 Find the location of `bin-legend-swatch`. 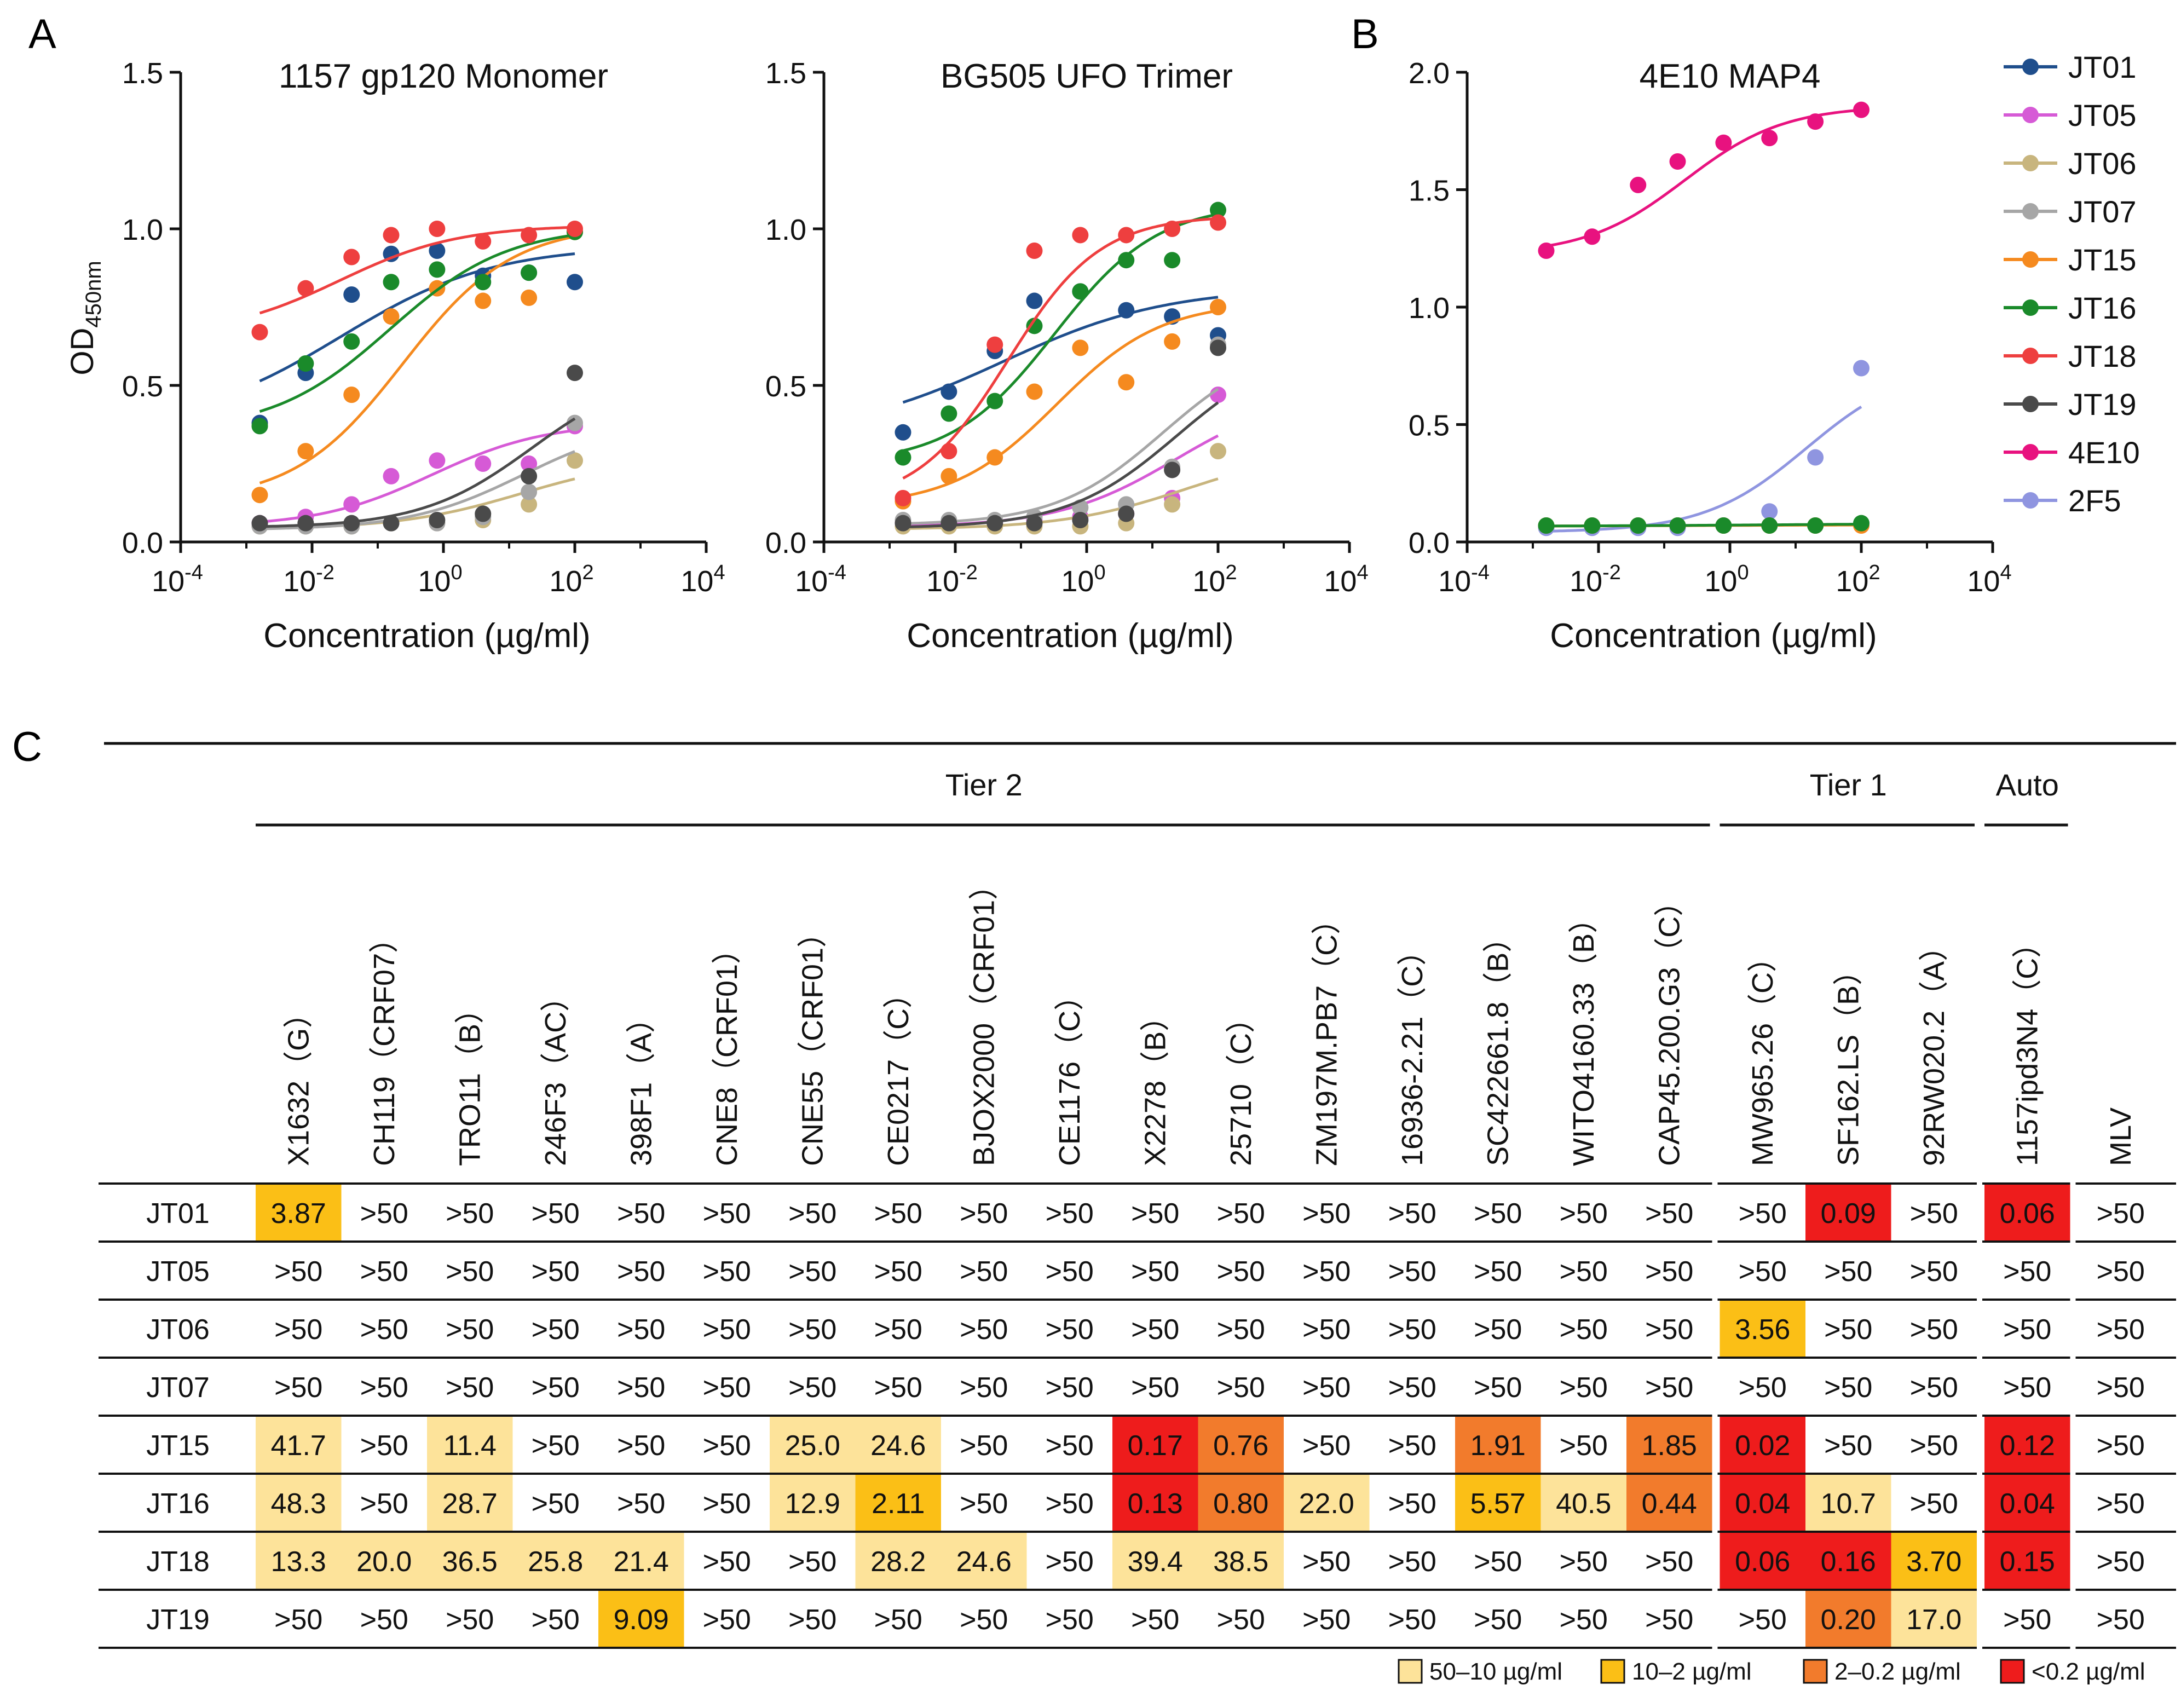

bin-legend-swatch is located at coordinates (1815, 1672).